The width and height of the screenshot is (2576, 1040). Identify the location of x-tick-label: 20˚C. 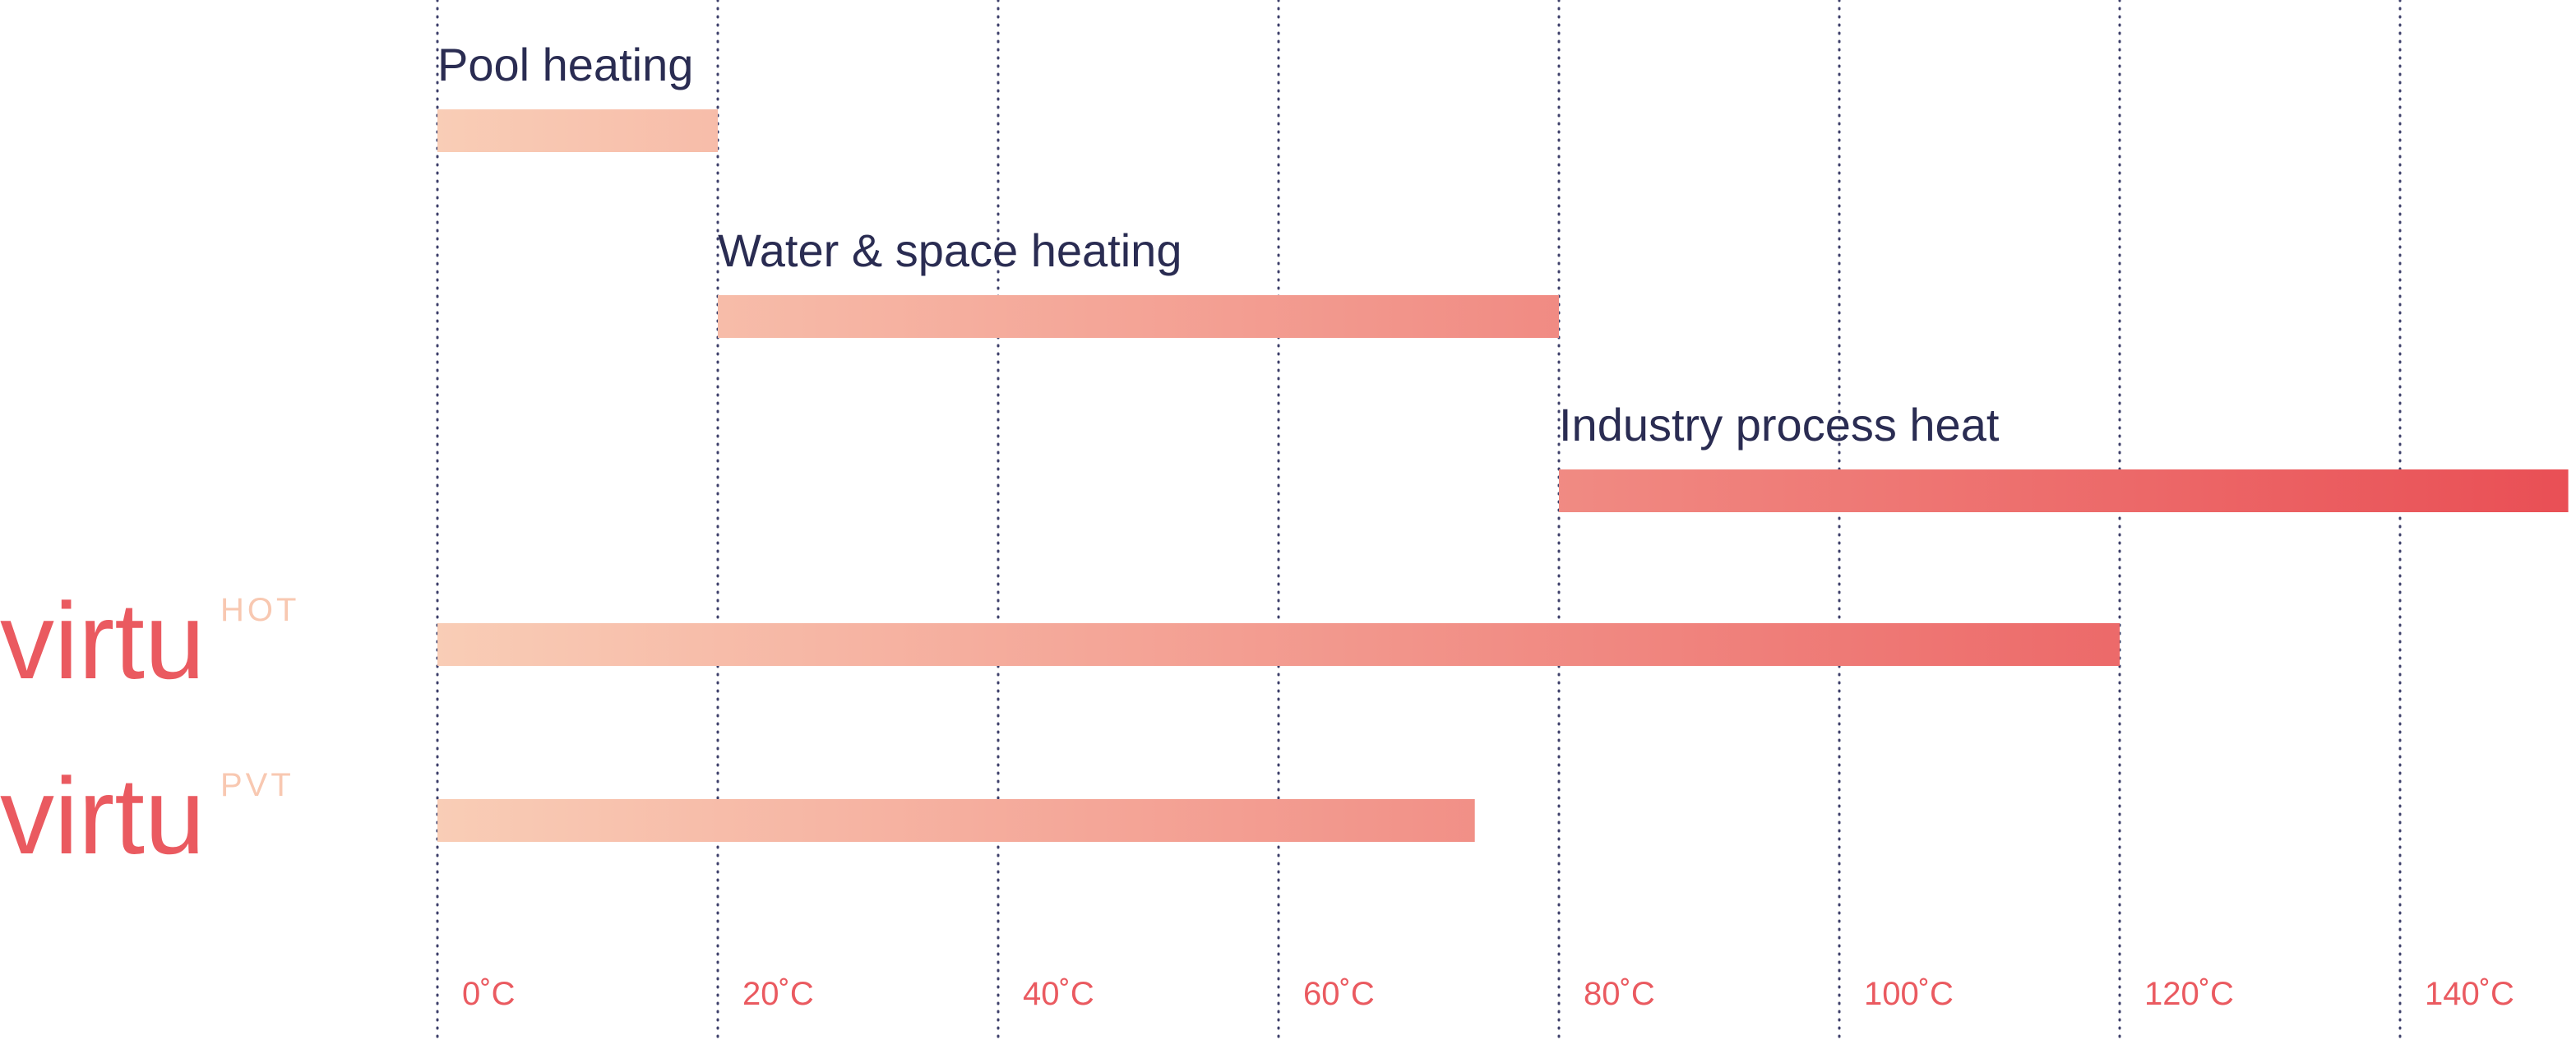
(778, 994).